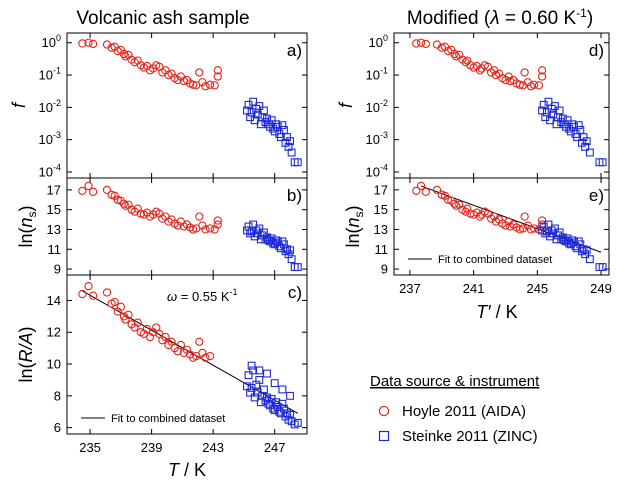 The height and width of the screenshot is (483, 632). Describe the element at coordinates (57, 427) in the screenshot. I see `y-tick-label: 6` at that location.